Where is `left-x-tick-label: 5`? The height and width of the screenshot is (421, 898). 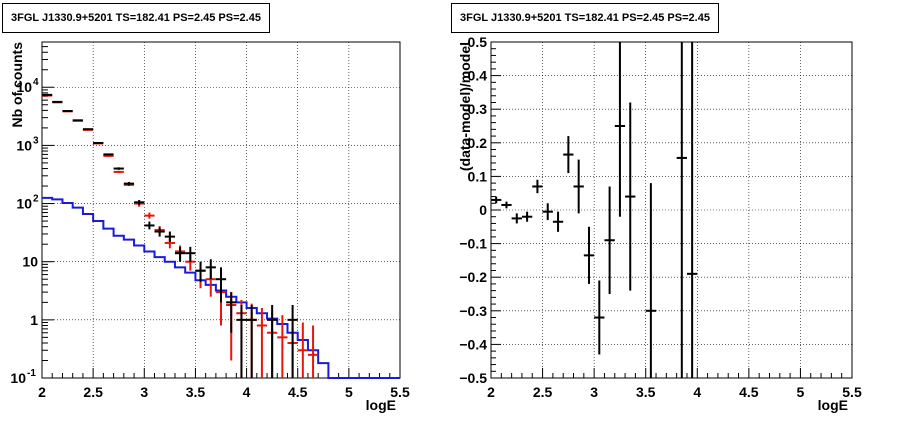 left-x-tick-label: 5 is located at coordinates (349, 392).